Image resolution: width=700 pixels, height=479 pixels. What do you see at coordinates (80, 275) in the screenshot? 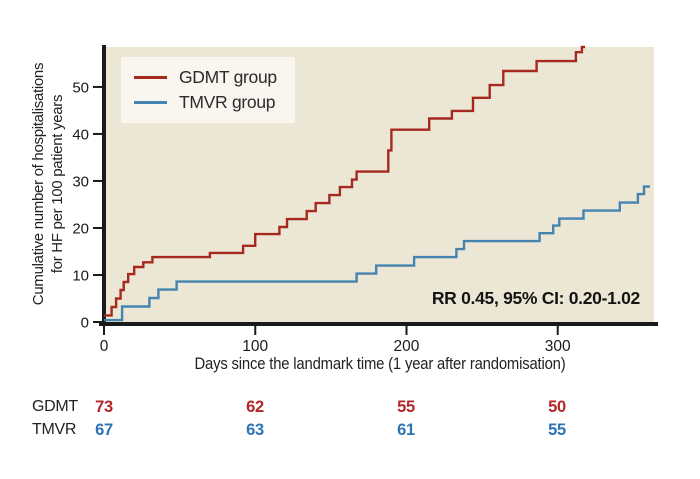
I see `y-tick-label: 10` at bounding box center [80, 275].